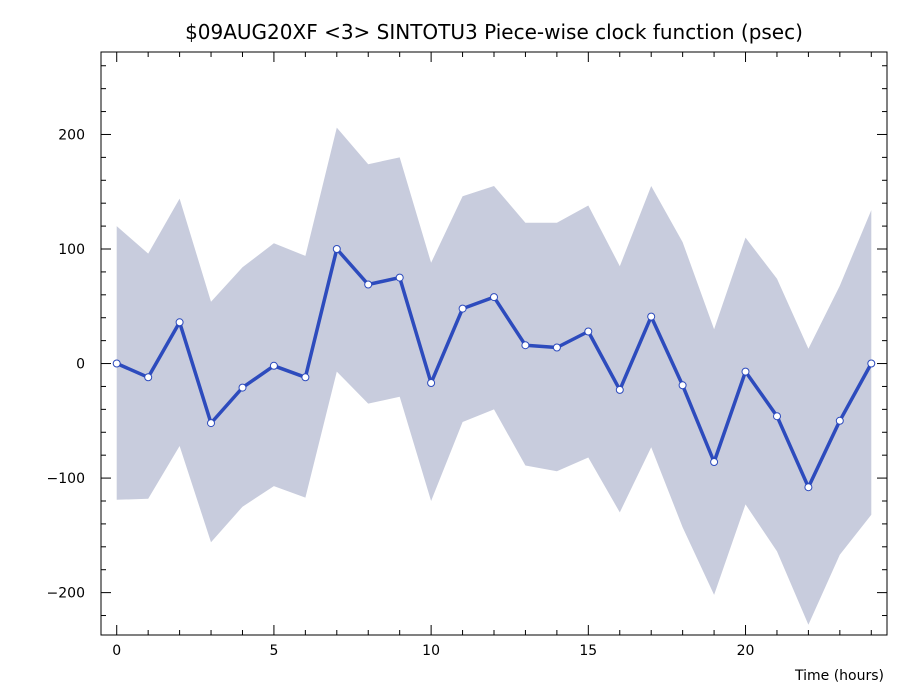 This screenshot has width=905, height=687. What do you see at coordinates (66, 365) in the screenshot?
I see `y-axis-tick-labels: −200 −100 0 100 200` at bounding box center [66, 365].